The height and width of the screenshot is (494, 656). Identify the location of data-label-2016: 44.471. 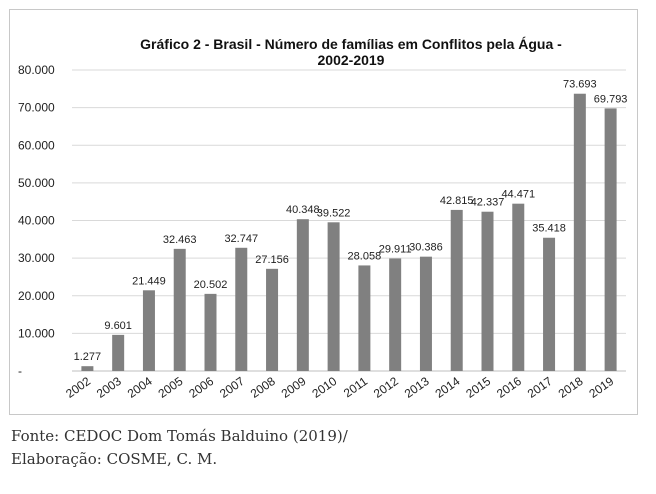
(518, 195).